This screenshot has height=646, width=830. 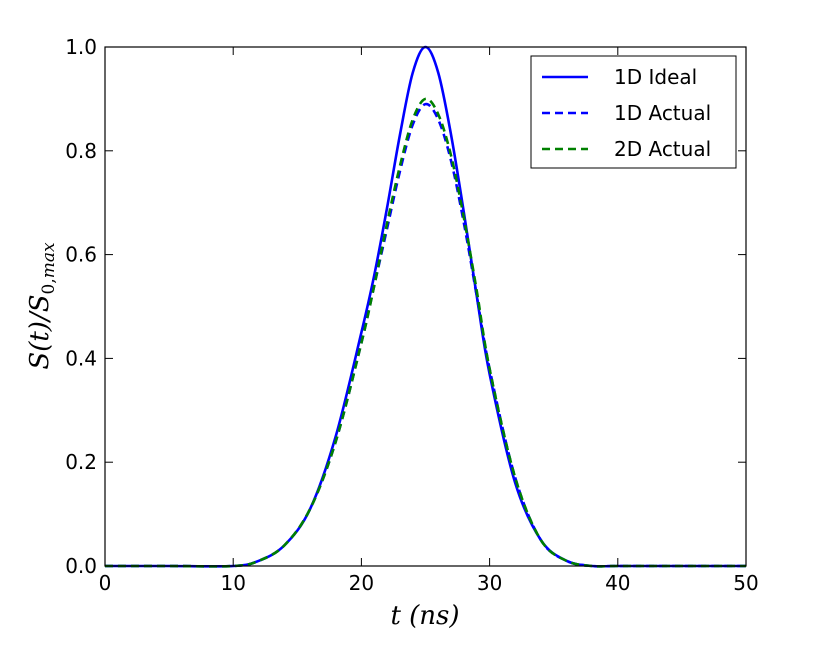 What do you see at coordinates (81, 255) in the screenshot?
I see `y-tick-label: 0.6` at bounding box center [81, 255].